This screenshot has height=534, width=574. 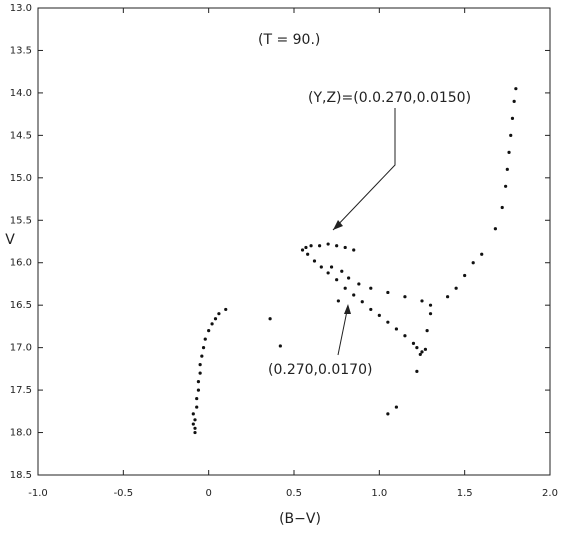 What do you see at coordinates (364, 169) in the screenshot?
I see `annotation-arrow` at bounding box center [364, 169].